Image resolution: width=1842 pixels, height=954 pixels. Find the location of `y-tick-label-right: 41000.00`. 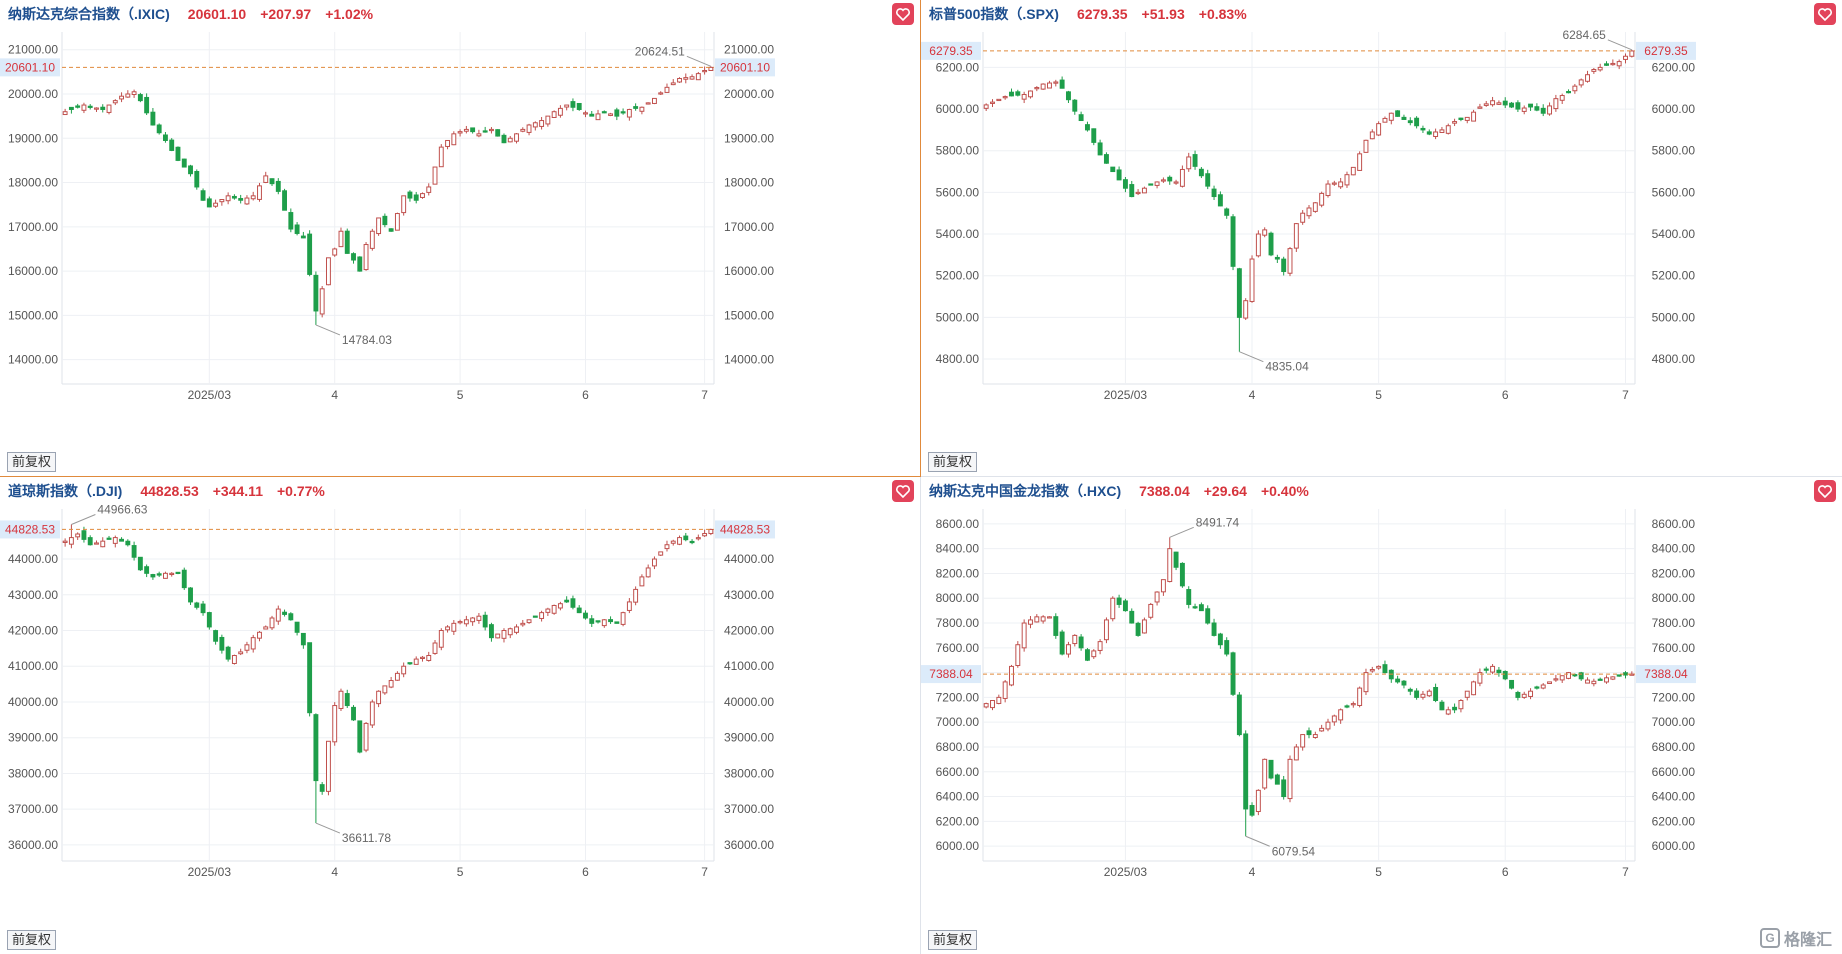

y-tick-label-right: 41000.00 is located at coordinates (749, 666).